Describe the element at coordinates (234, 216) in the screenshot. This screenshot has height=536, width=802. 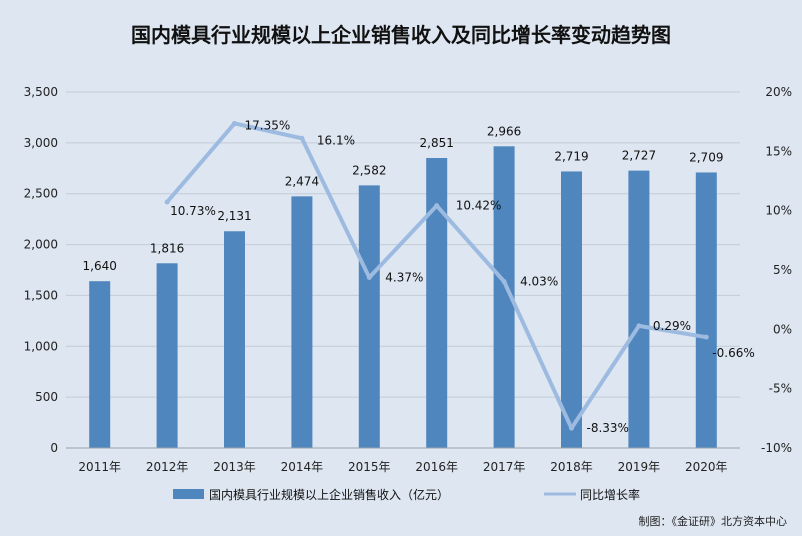
I see `bar-data-label: 2,131` at that location.